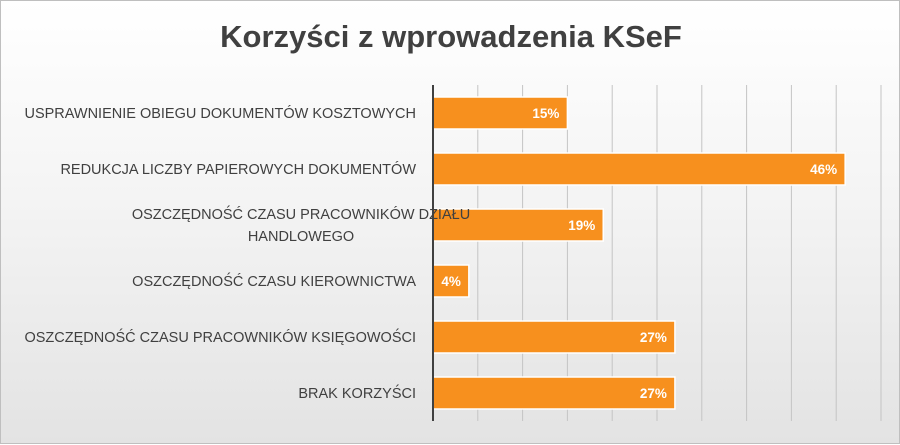 Image resolution: width=900 pixels, height=445 pixels. I want to click on data-label: 4%, so click(451, 281).